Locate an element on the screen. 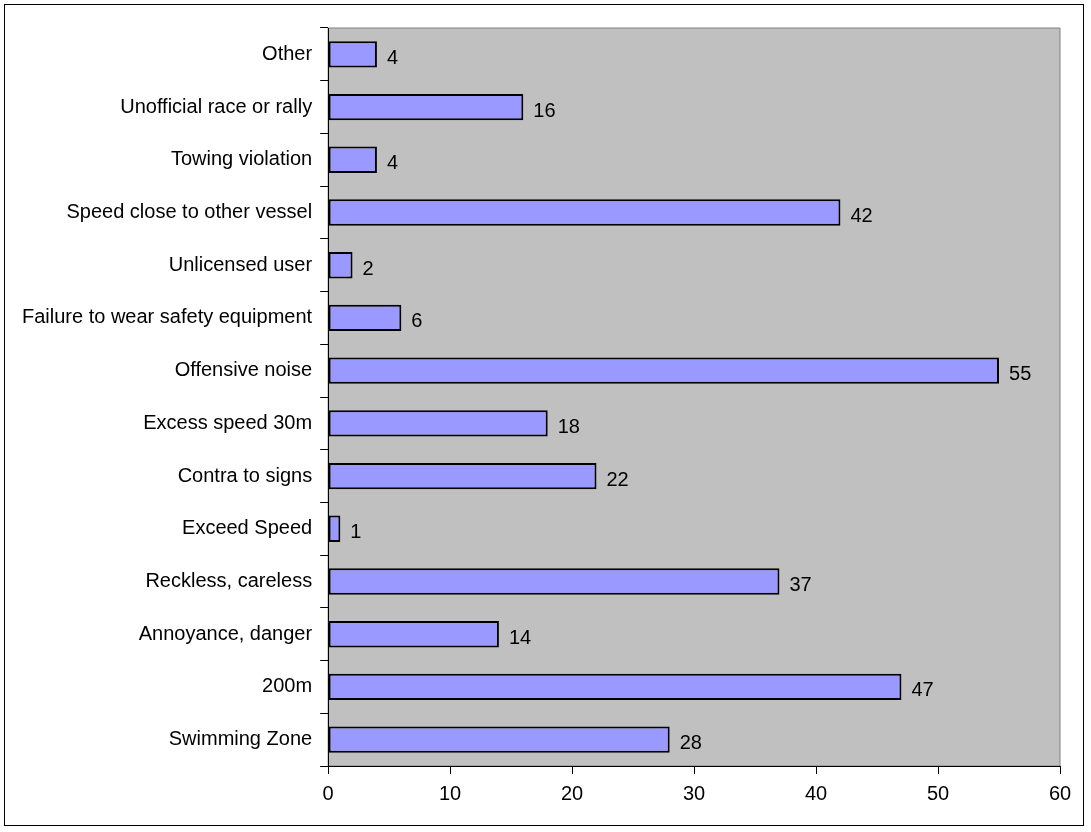  y-tick-label: Swimming Zone is located at coordinates (240, 738).